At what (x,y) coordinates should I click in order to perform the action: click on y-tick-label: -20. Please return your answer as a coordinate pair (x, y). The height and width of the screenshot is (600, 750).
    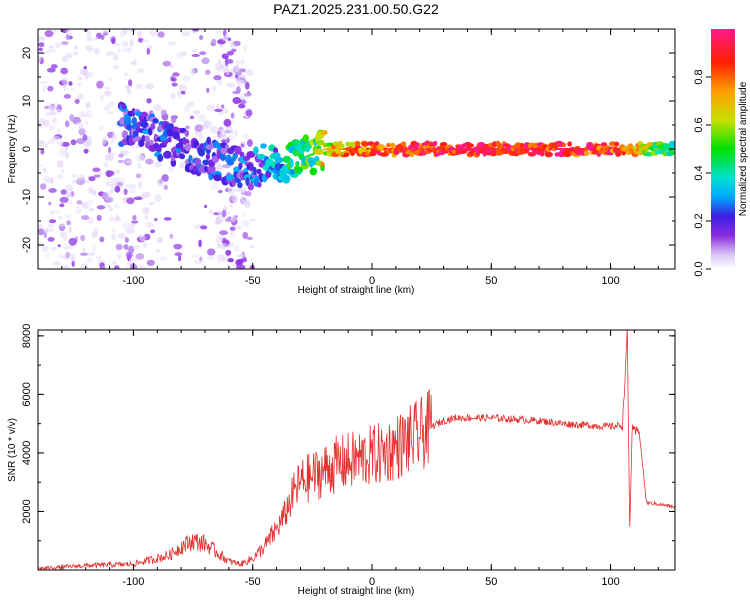
    Looking at the image, I should click on (27, 245).